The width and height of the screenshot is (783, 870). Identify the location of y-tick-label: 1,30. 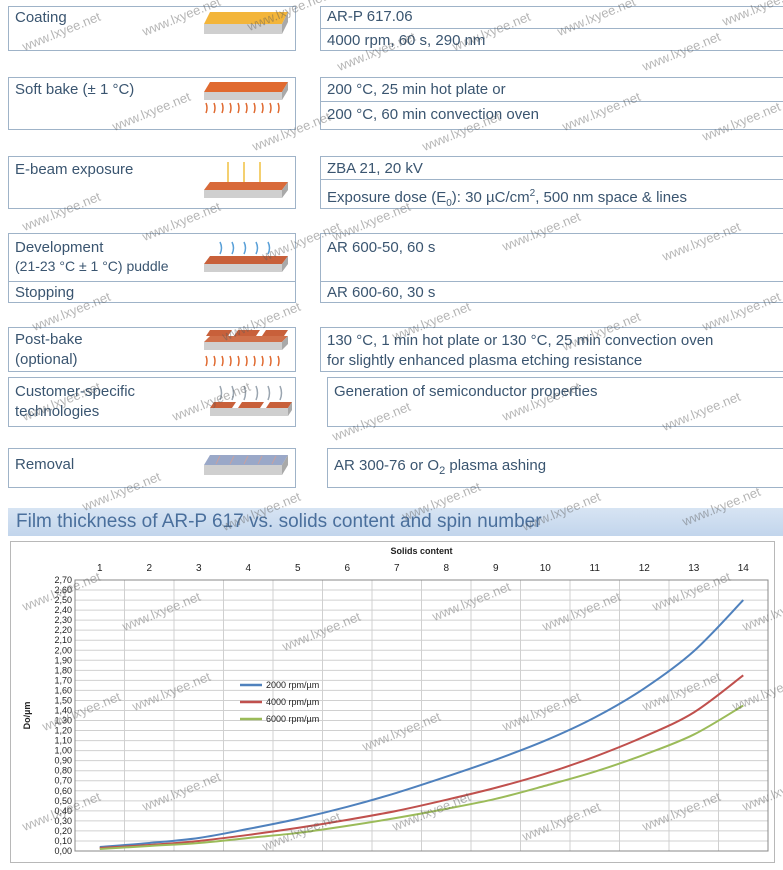
(63, 721).